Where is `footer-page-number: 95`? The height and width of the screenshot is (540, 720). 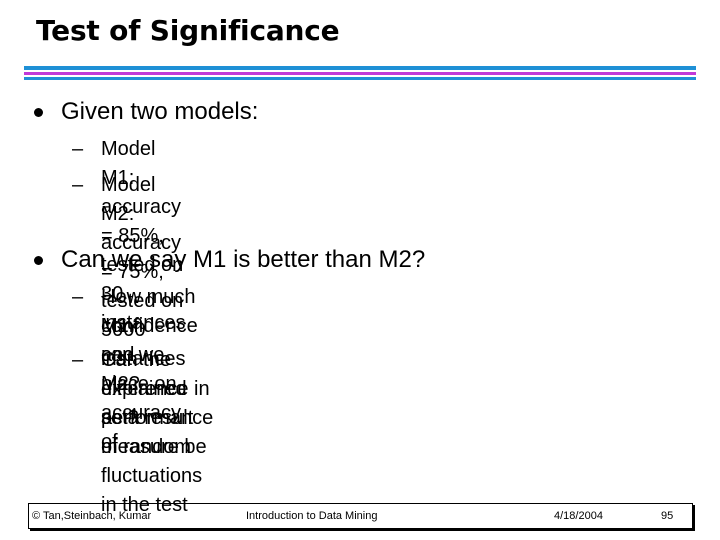 footer-page-number: 95 is located at coordinates (667, 516).